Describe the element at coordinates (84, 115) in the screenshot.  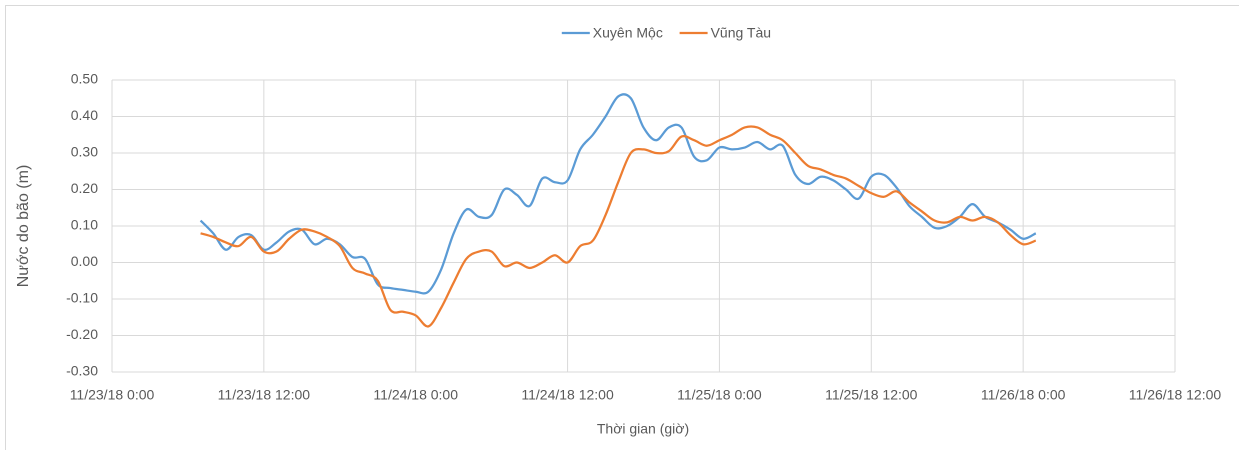
I see `y-tick-label: 0.40` at that location.